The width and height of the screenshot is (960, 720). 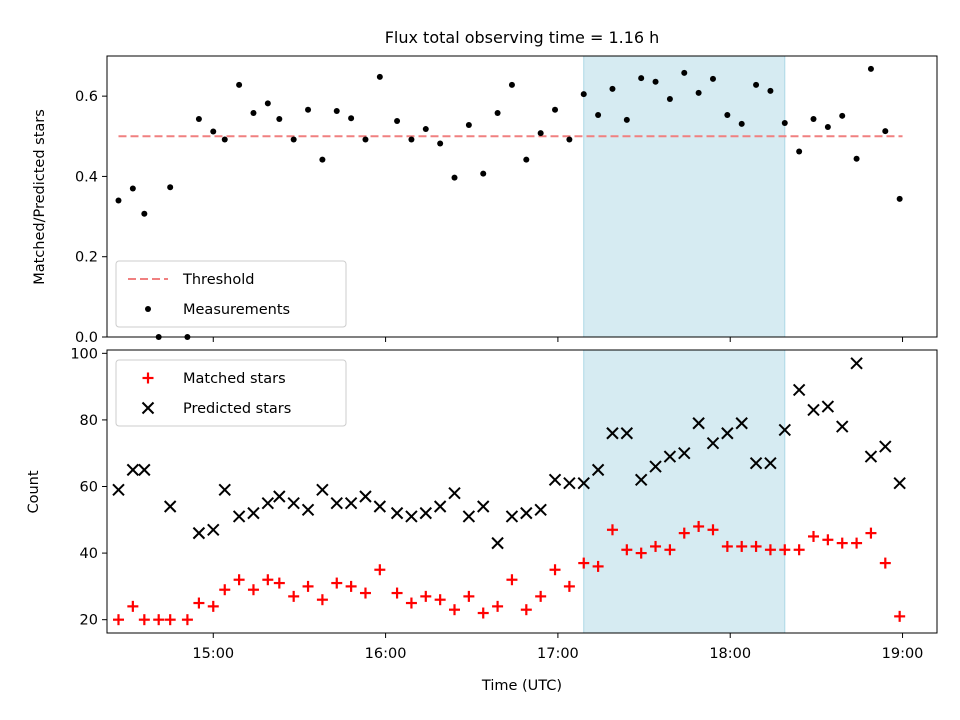 What do you see at coordinates (218, 280) in the screenshot?
I see `legend-label: Threshold` at bounding box center [218, 280].